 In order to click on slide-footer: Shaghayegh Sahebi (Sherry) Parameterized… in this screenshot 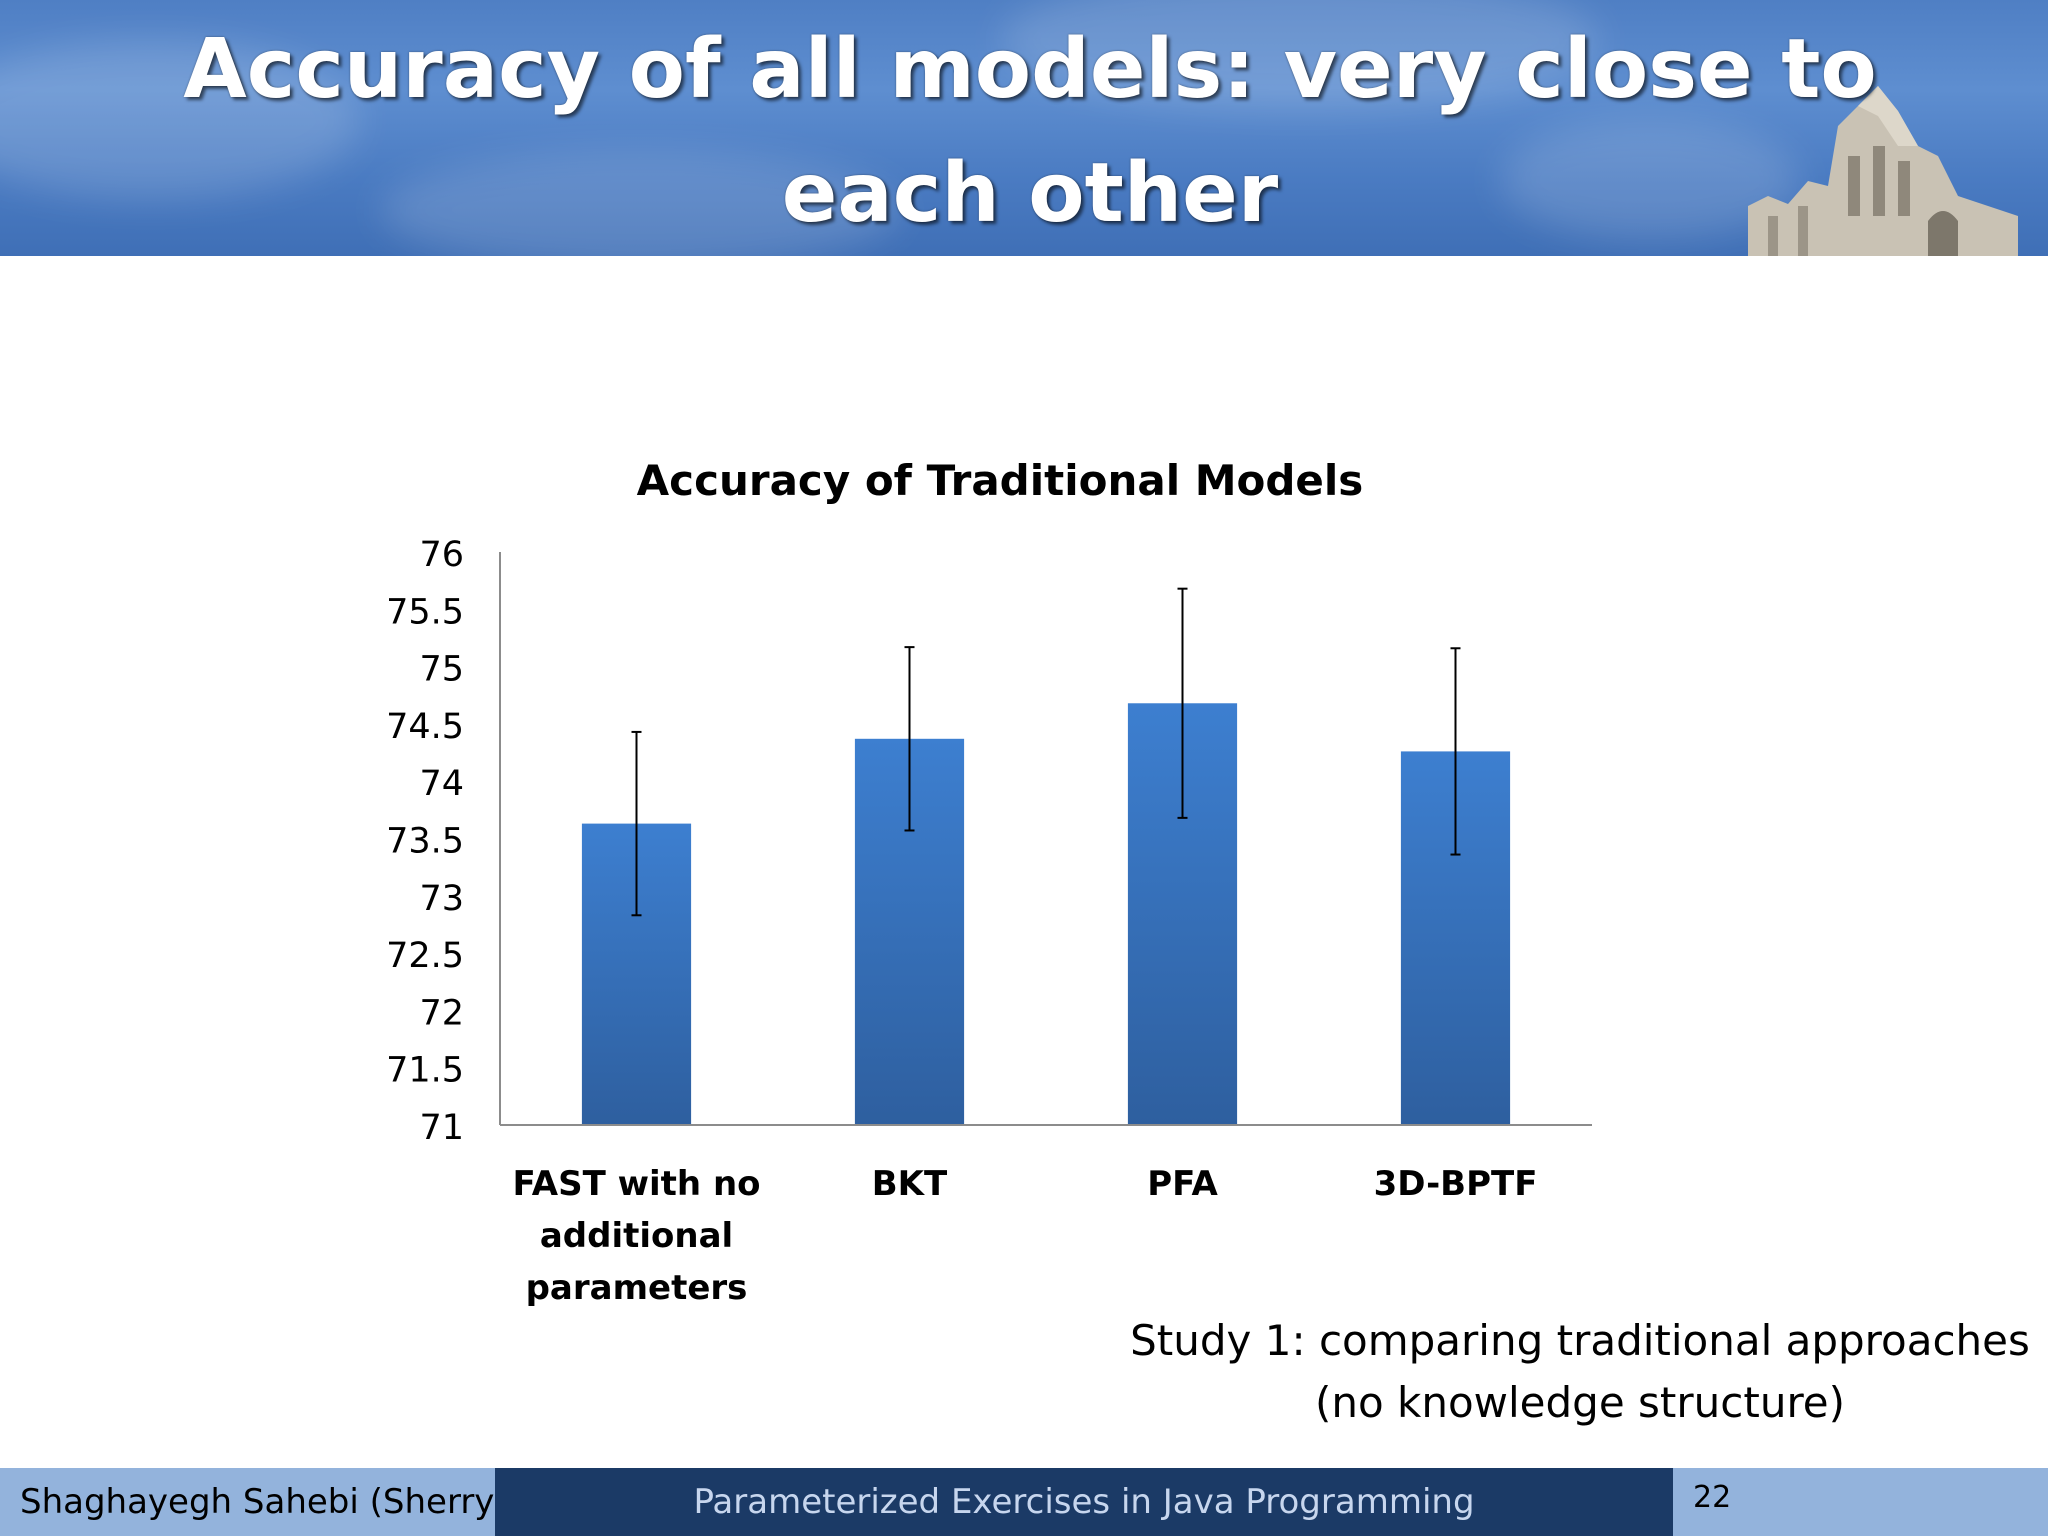, I will do `click(1024, 1502)`.